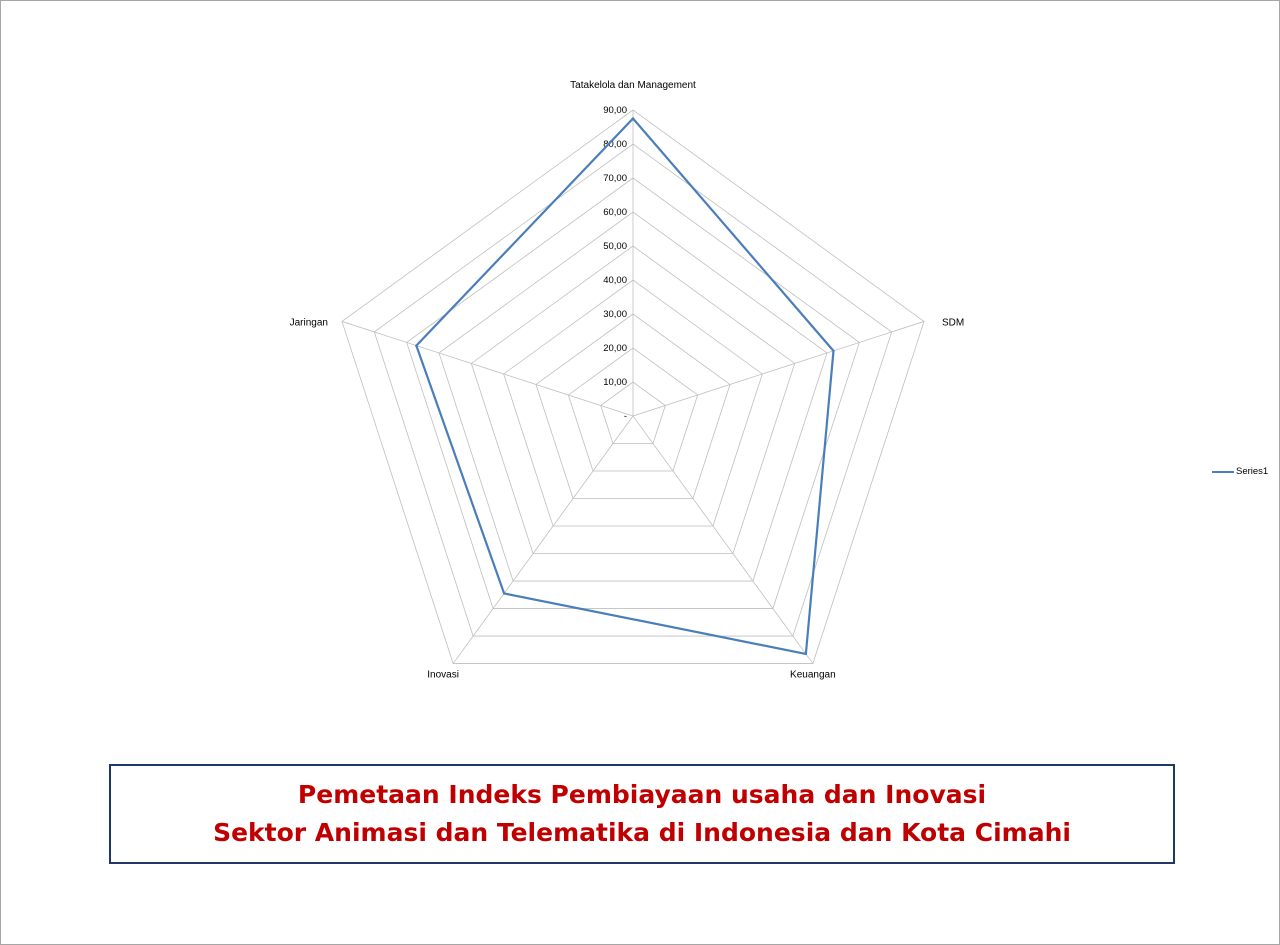  What do you see at coordinates (953, 322) in the screenshot?
I see `category-label: SDM` at bounding box center [953, 322].